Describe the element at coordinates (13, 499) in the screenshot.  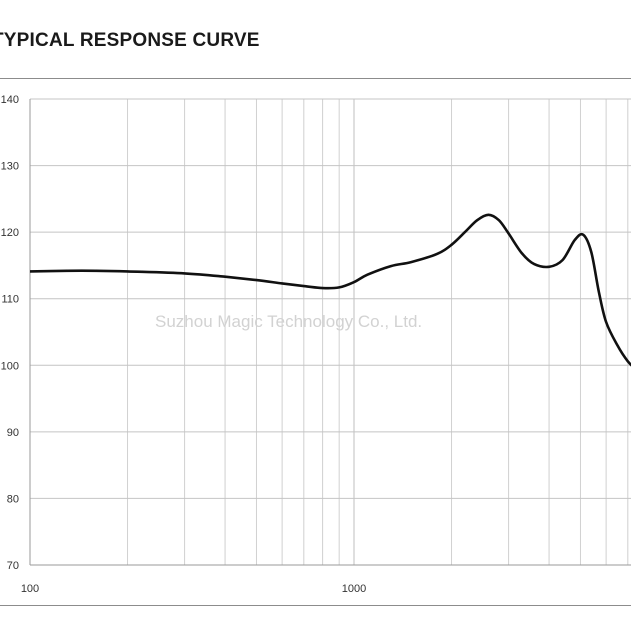
I see `y-tick-label: 80` at that location.